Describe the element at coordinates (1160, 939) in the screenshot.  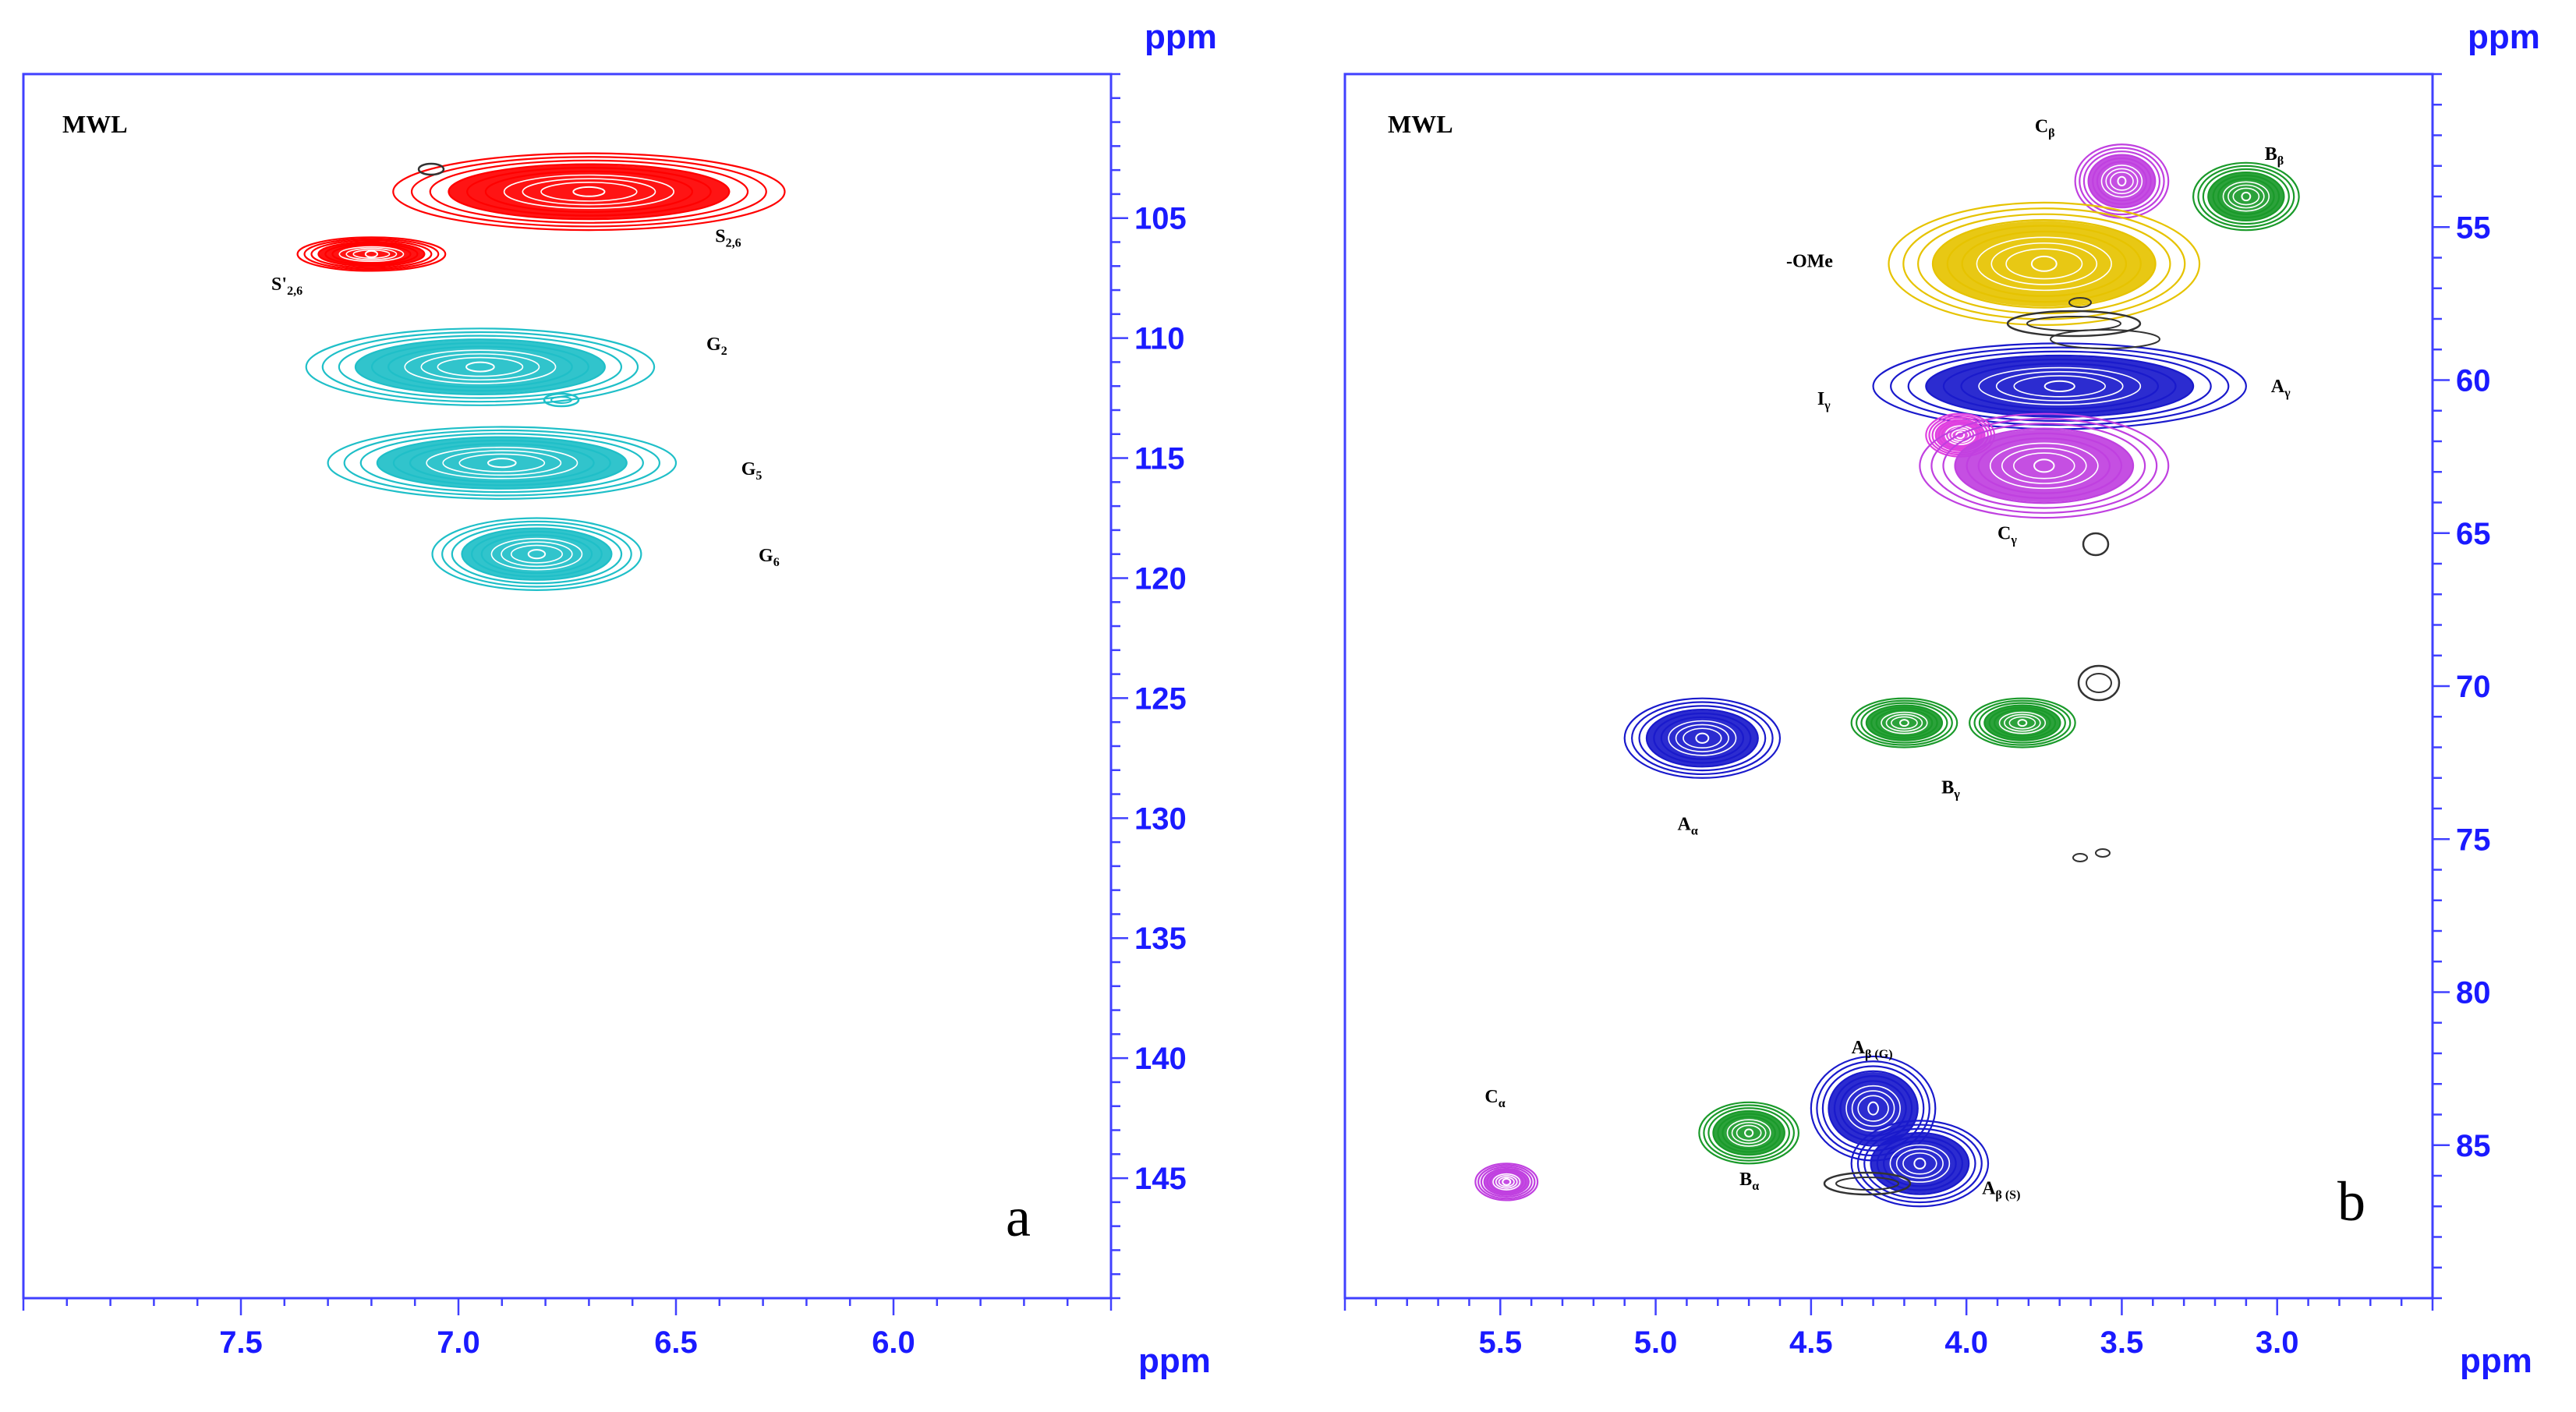
I see `y-tick-label: 135` at that location.